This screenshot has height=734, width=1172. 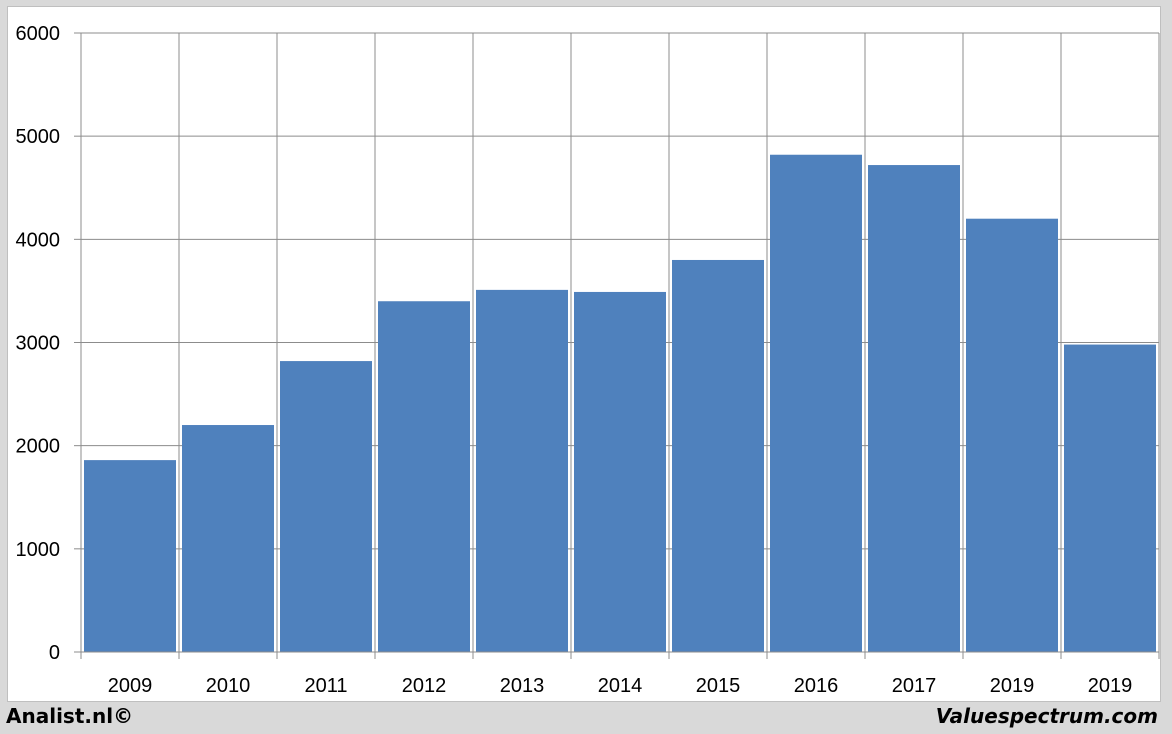 I want to click on x-tick-label: 2016, so click(x=816, y=686).